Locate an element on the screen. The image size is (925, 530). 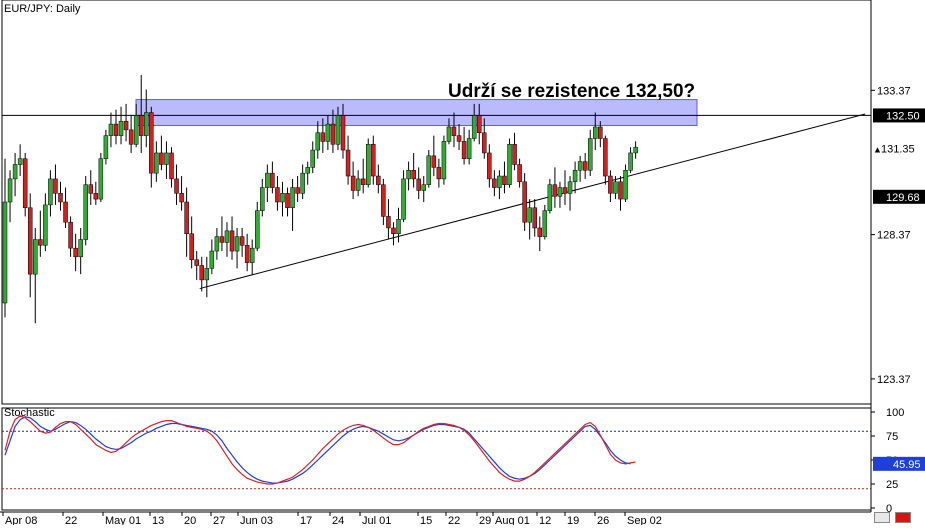
price-tick-label: 133.37 is located at coordinates (894, 91).